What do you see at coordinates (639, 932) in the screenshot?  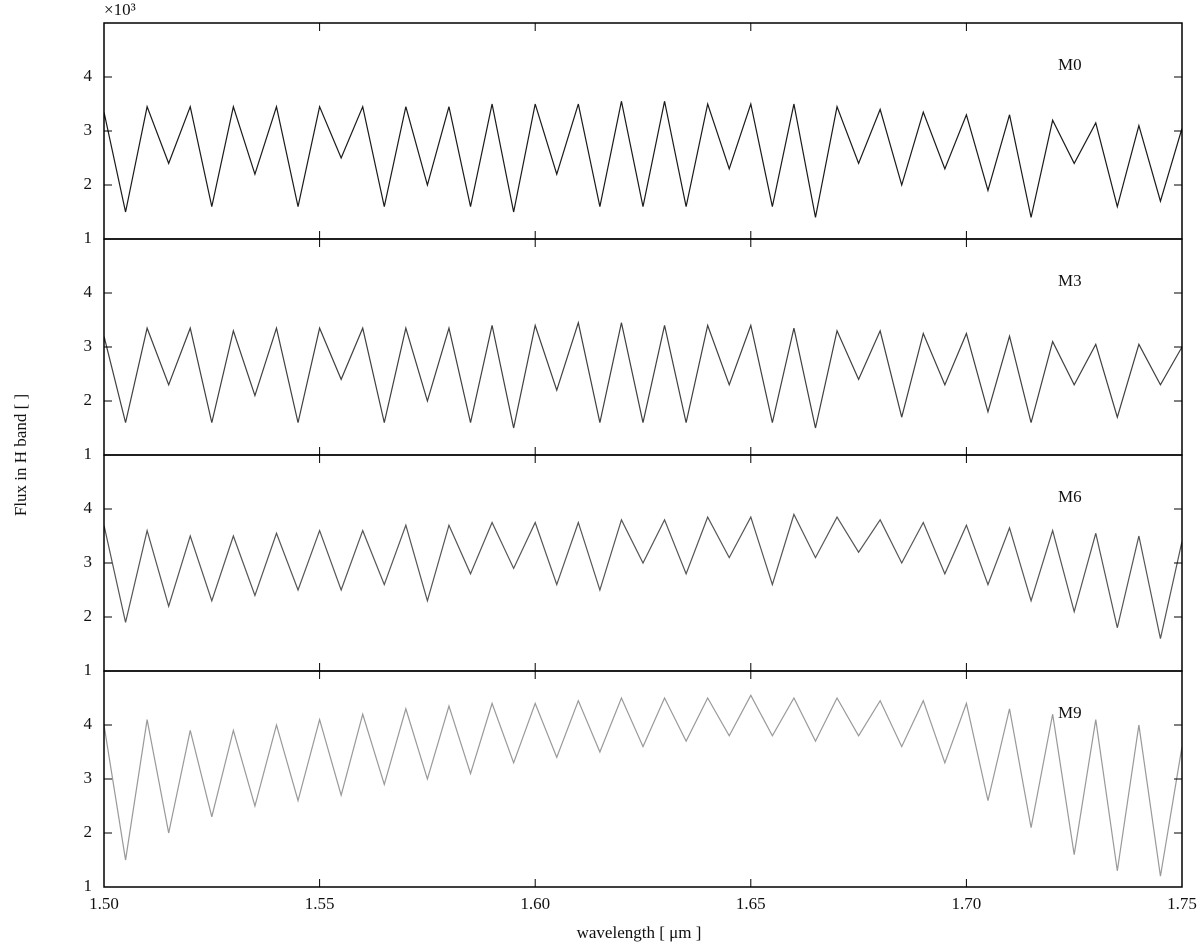 I see `x-axis-label: wavelength [ μm ]` at bounding box center [639, 932].